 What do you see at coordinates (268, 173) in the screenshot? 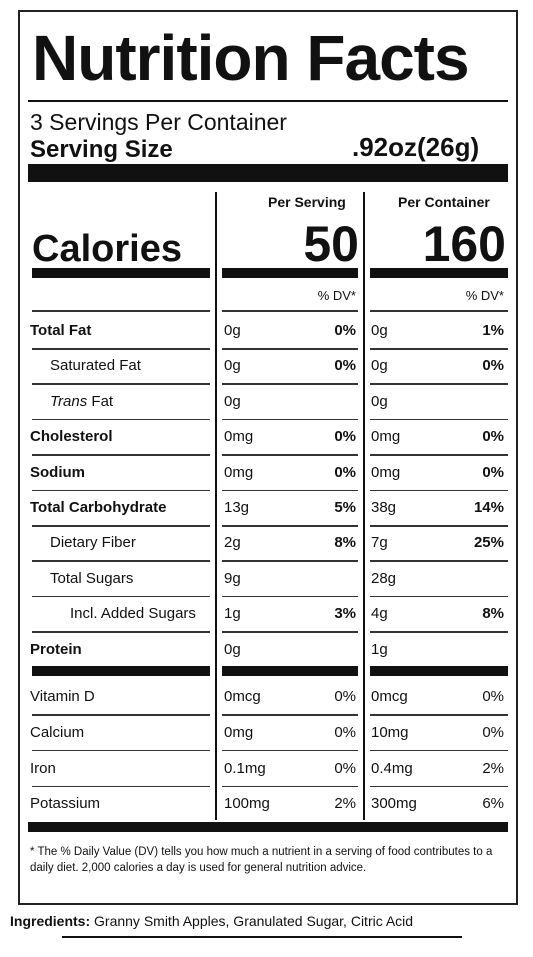
I see `serving-size-thick-bar` at bounding box center [268, 173].